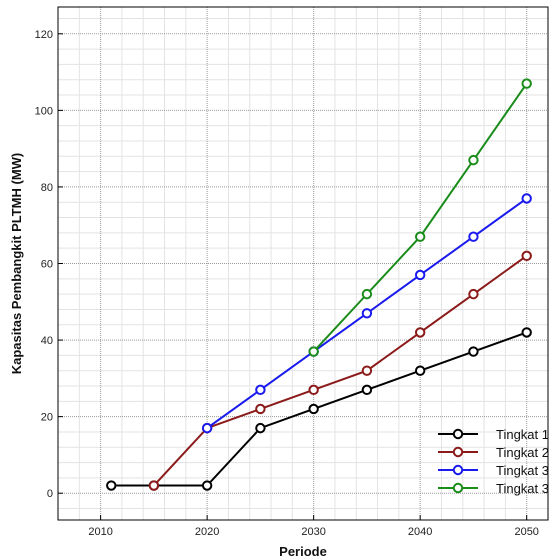 This screenshot has height=560, width=555. Describe the element at coordinates (420, 532) in the screenshot. I see `x-tick-label: 2040` at that location.